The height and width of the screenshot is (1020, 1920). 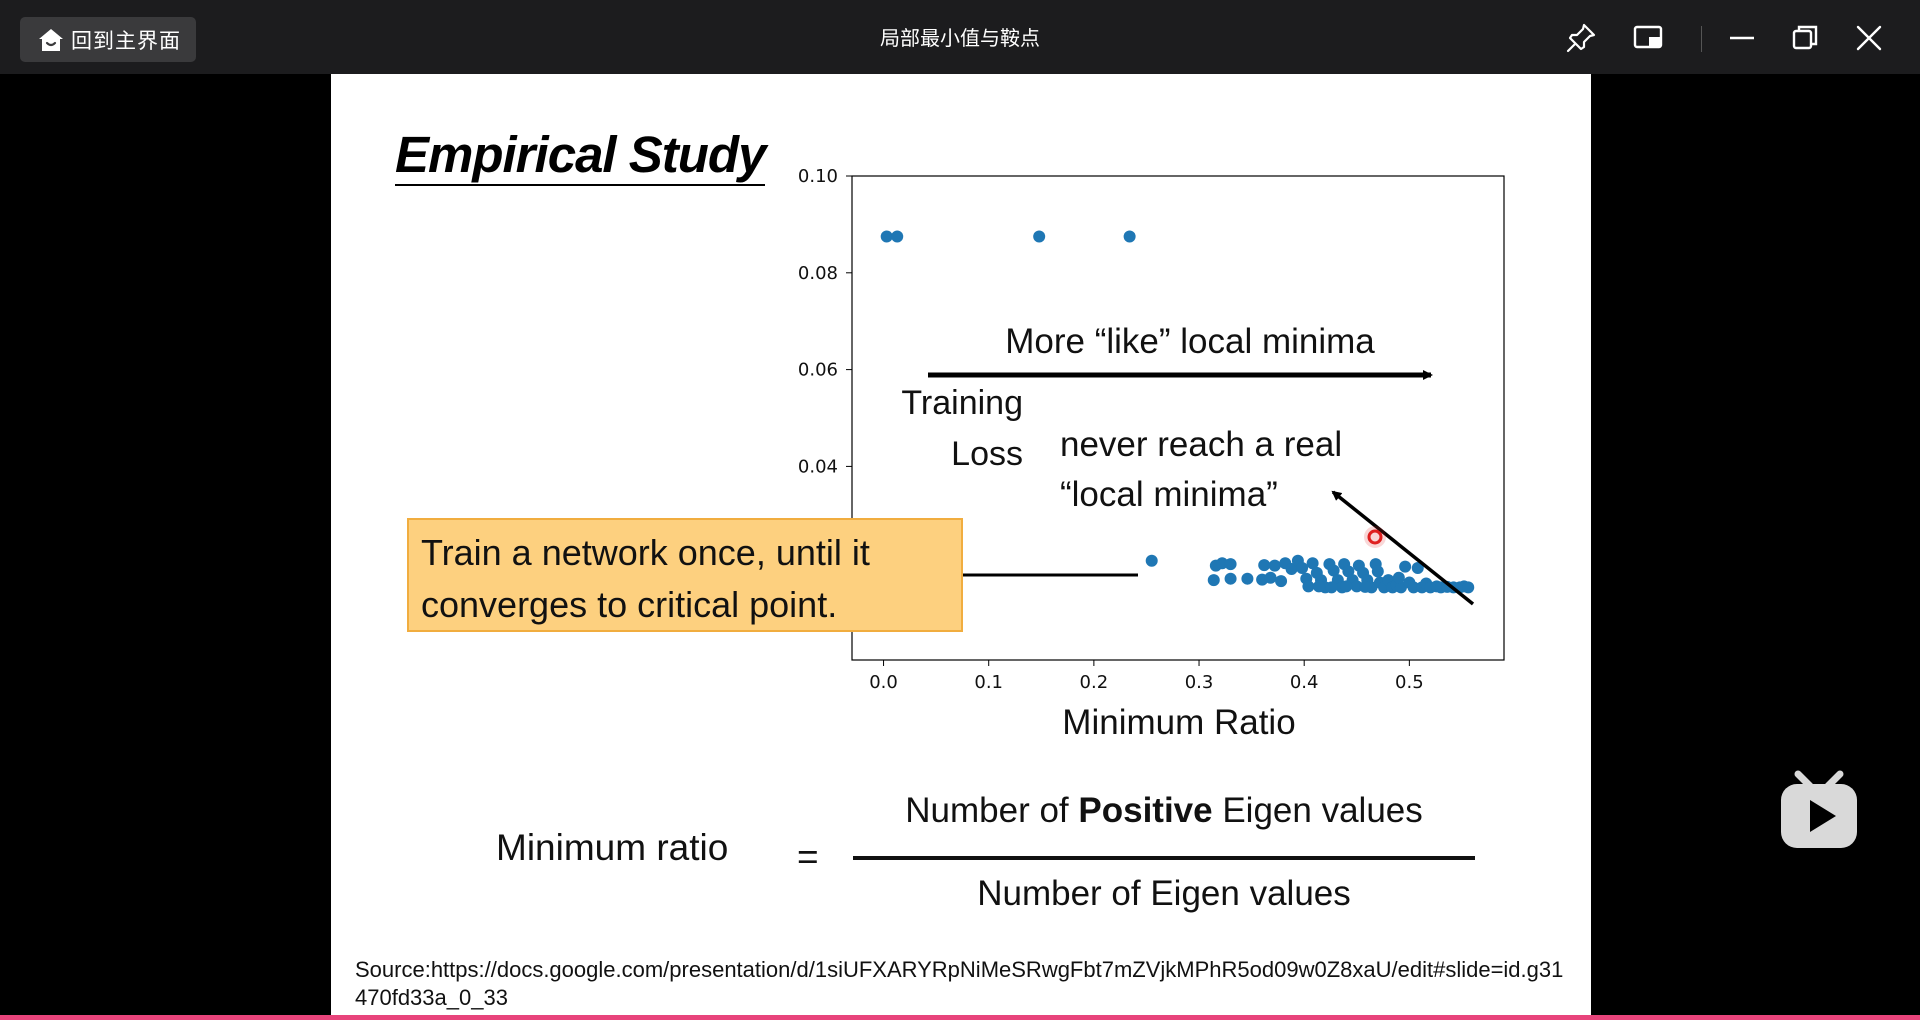 What do you see at coordinates (1094, 682) in the screenshot?
I see `x-tick-label: 0.2` at bounding box center [1094, 682].